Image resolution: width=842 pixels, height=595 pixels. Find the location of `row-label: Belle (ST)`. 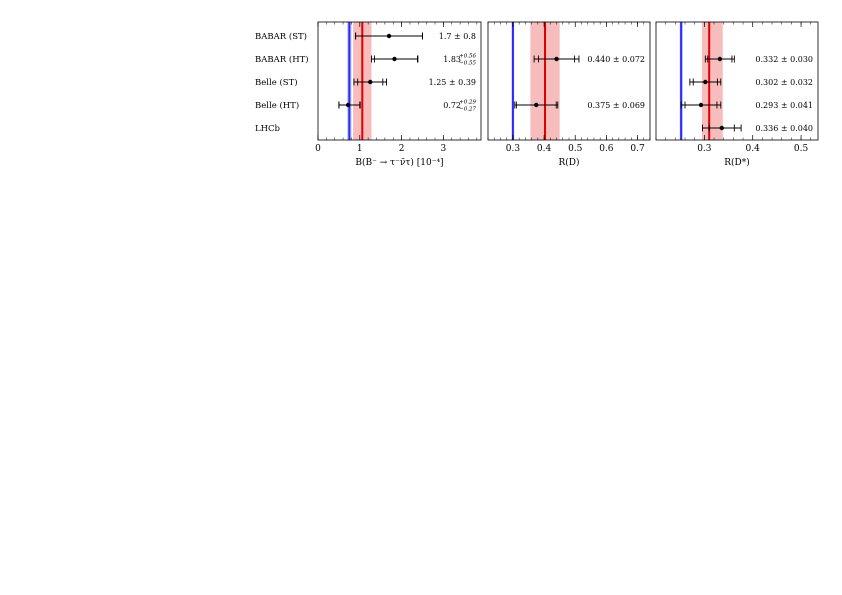

row-label: Belle (ST) is located at coordinates (276, 82).